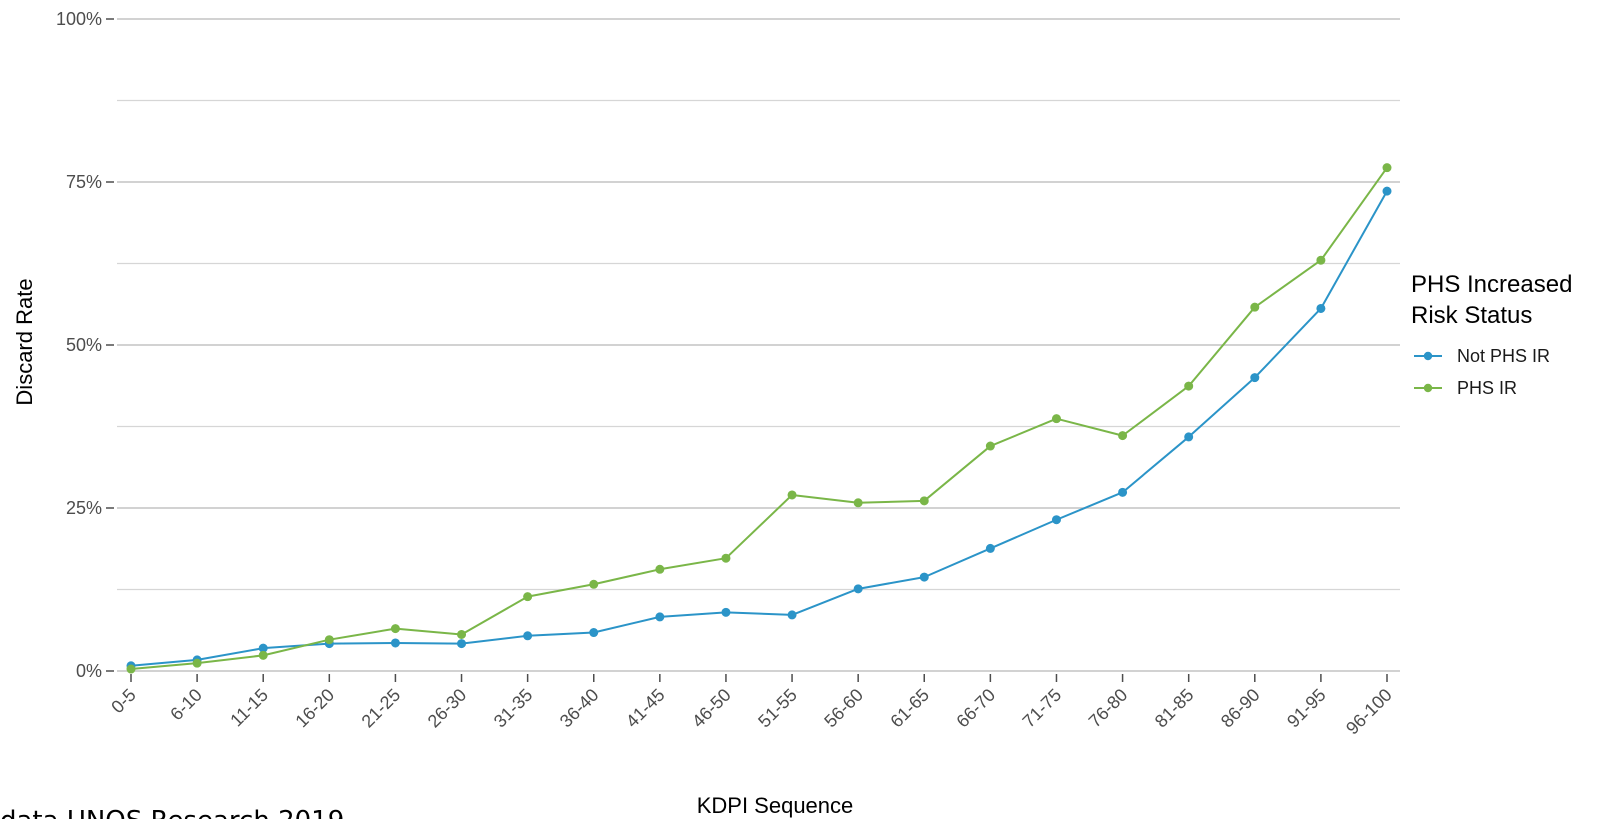 The width and height of the screenshot is (1606, 819). Describe the element at coordinates (513, 708) in the screenshot. I see `x-tick-label: 31-35` at that location.